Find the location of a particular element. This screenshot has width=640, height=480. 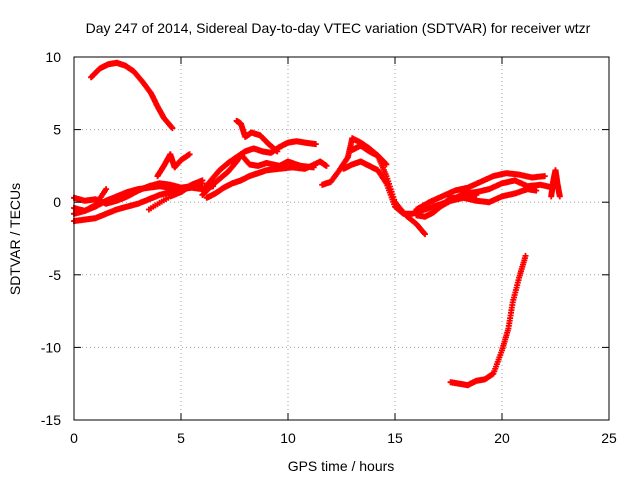

x-tick-label: 20 is located at coordinates (502, 438).